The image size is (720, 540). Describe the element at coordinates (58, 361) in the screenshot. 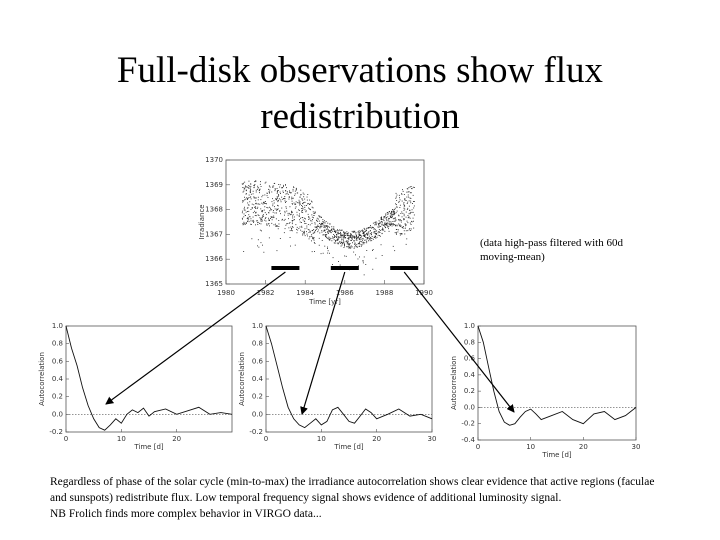

I see `autocorrelation-y-tick-label: 0.6` at that location.